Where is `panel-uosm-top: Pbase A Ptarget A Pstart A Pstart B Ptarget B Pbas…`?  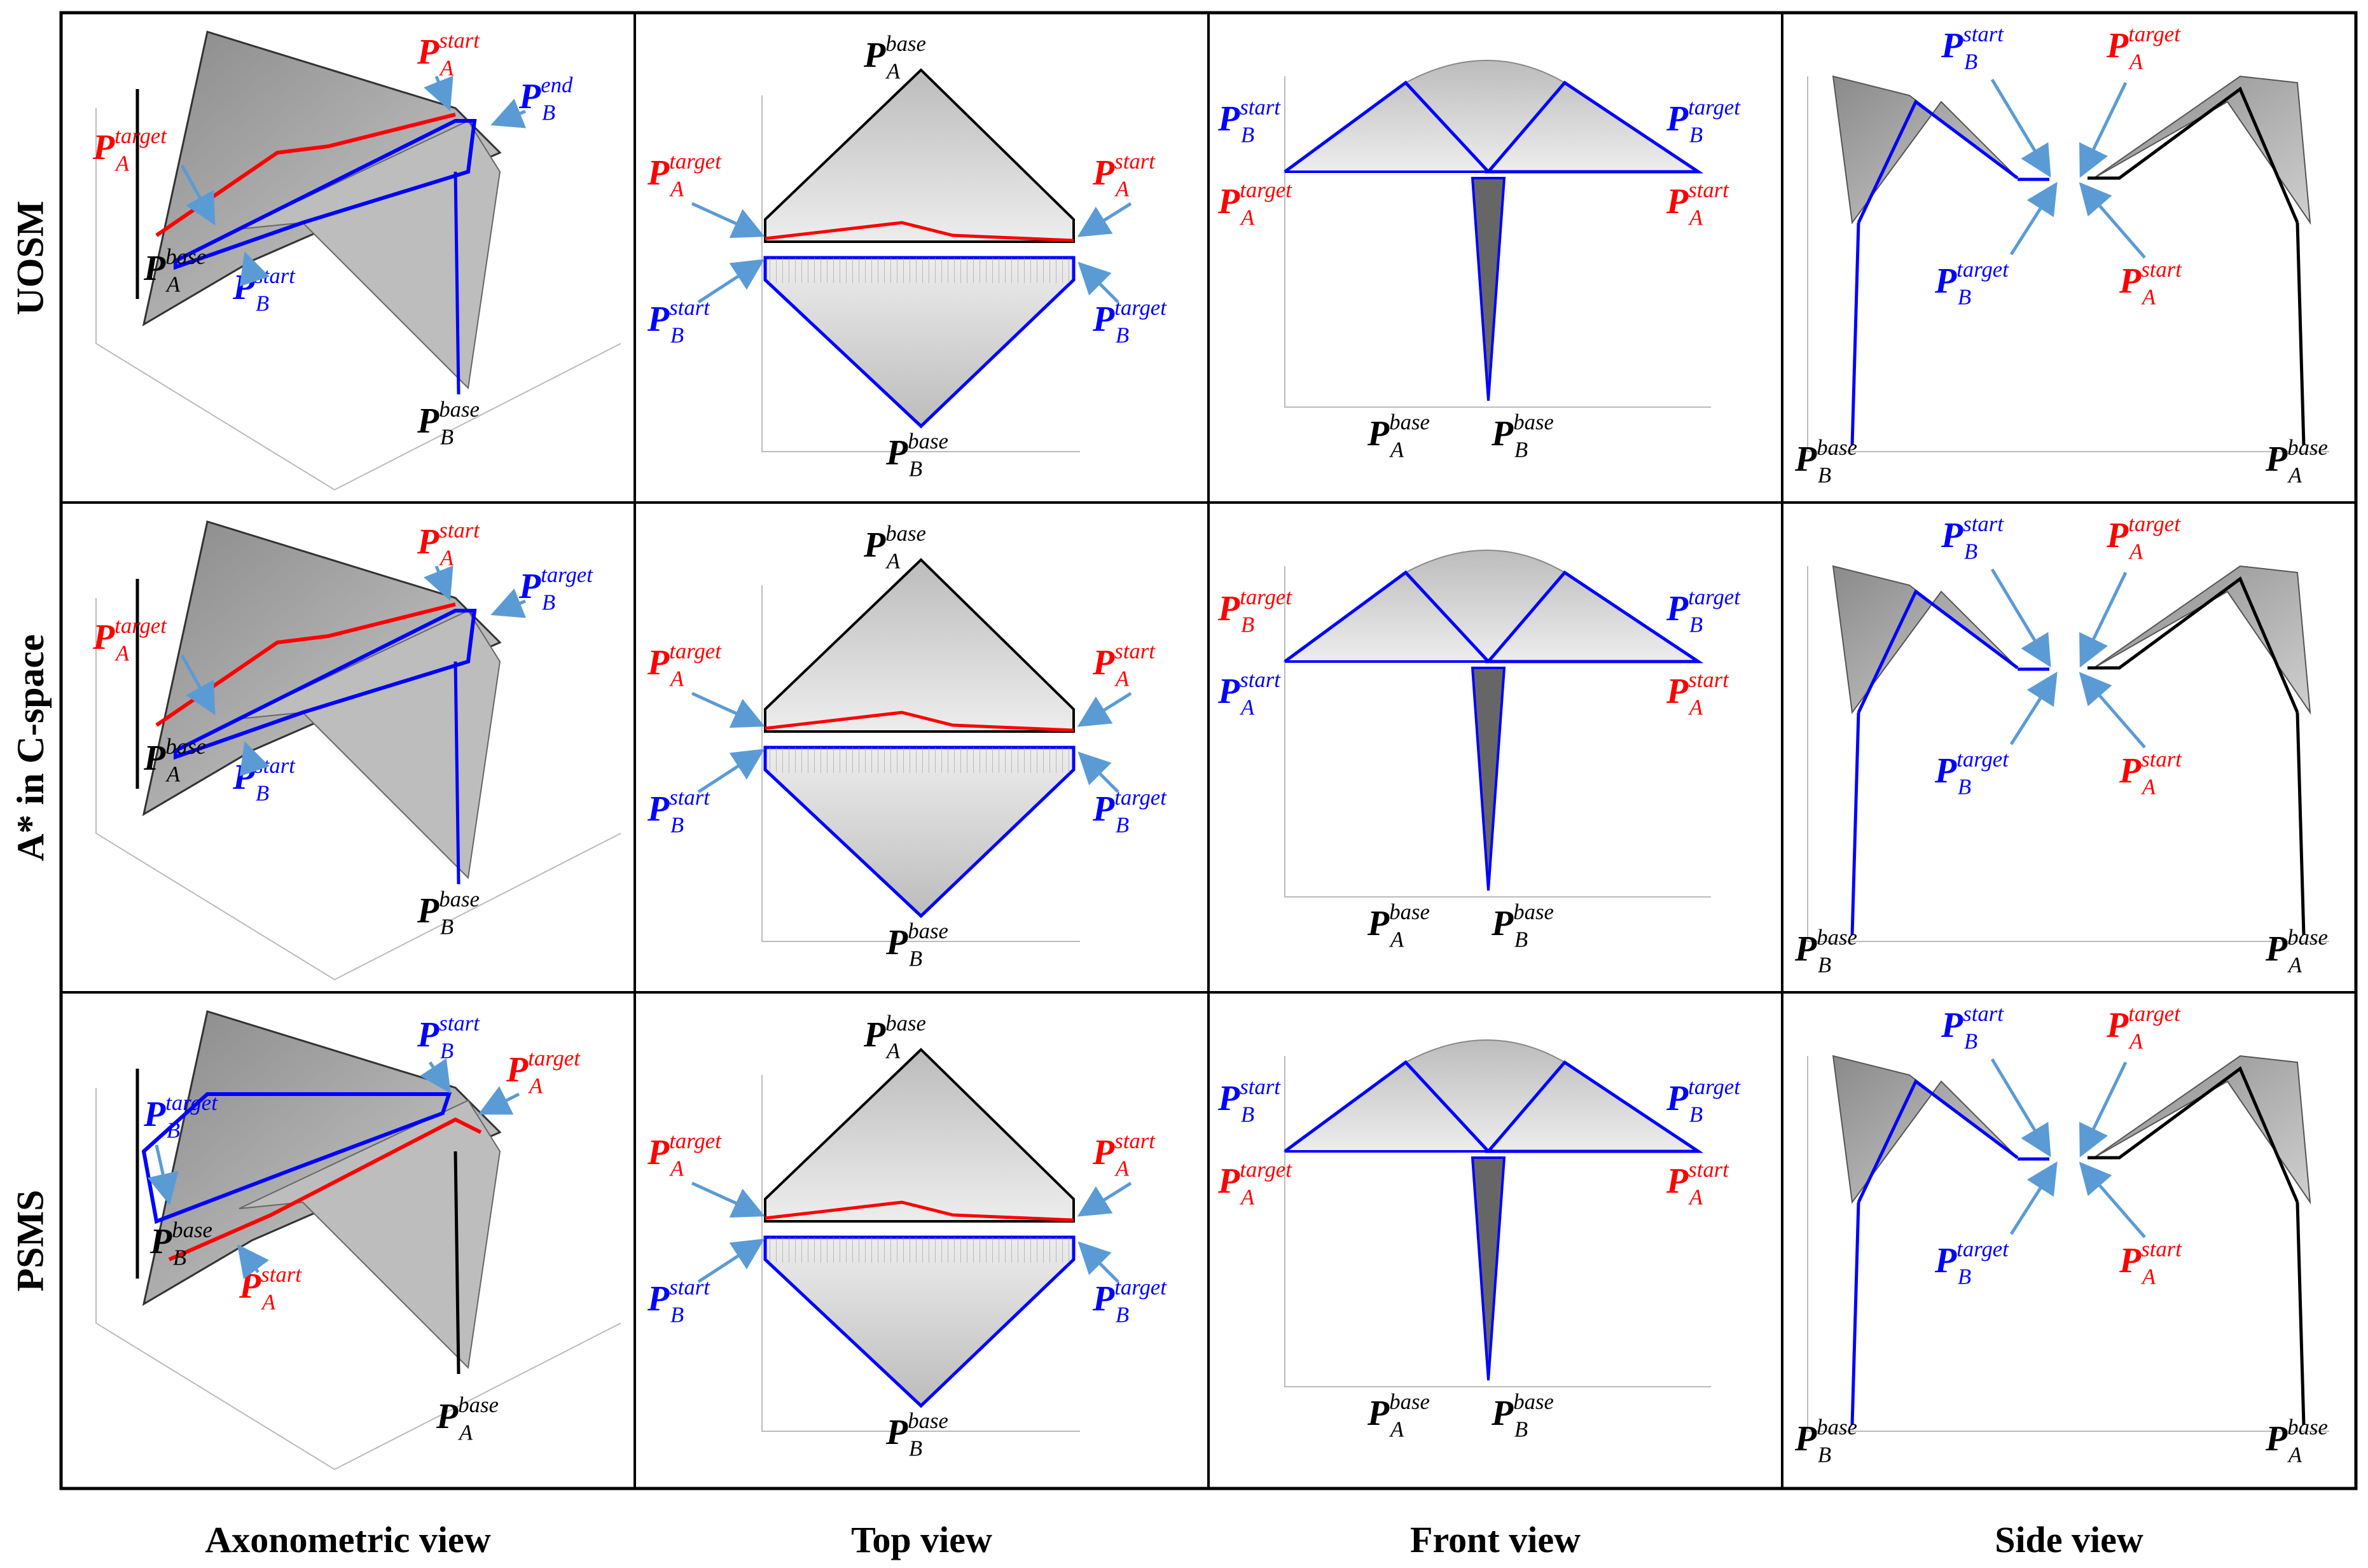
panel-uosm-top: Pbase A Ptarget A Pstart A Pstart B Ptarget B Pbas… is located at coordinates (907, 256).